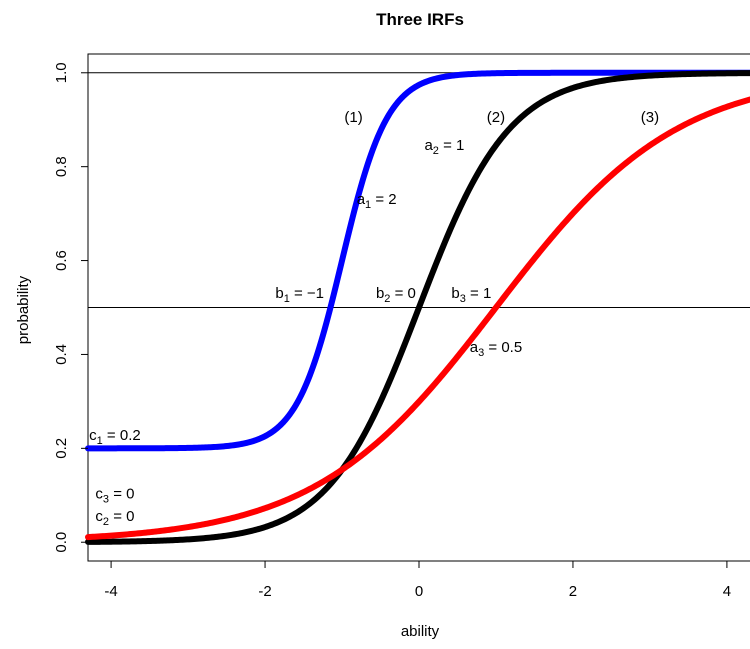 The width and height of the screenshot is (750, 649). I want to click on x-tick-label: -2, so click(264, 591).